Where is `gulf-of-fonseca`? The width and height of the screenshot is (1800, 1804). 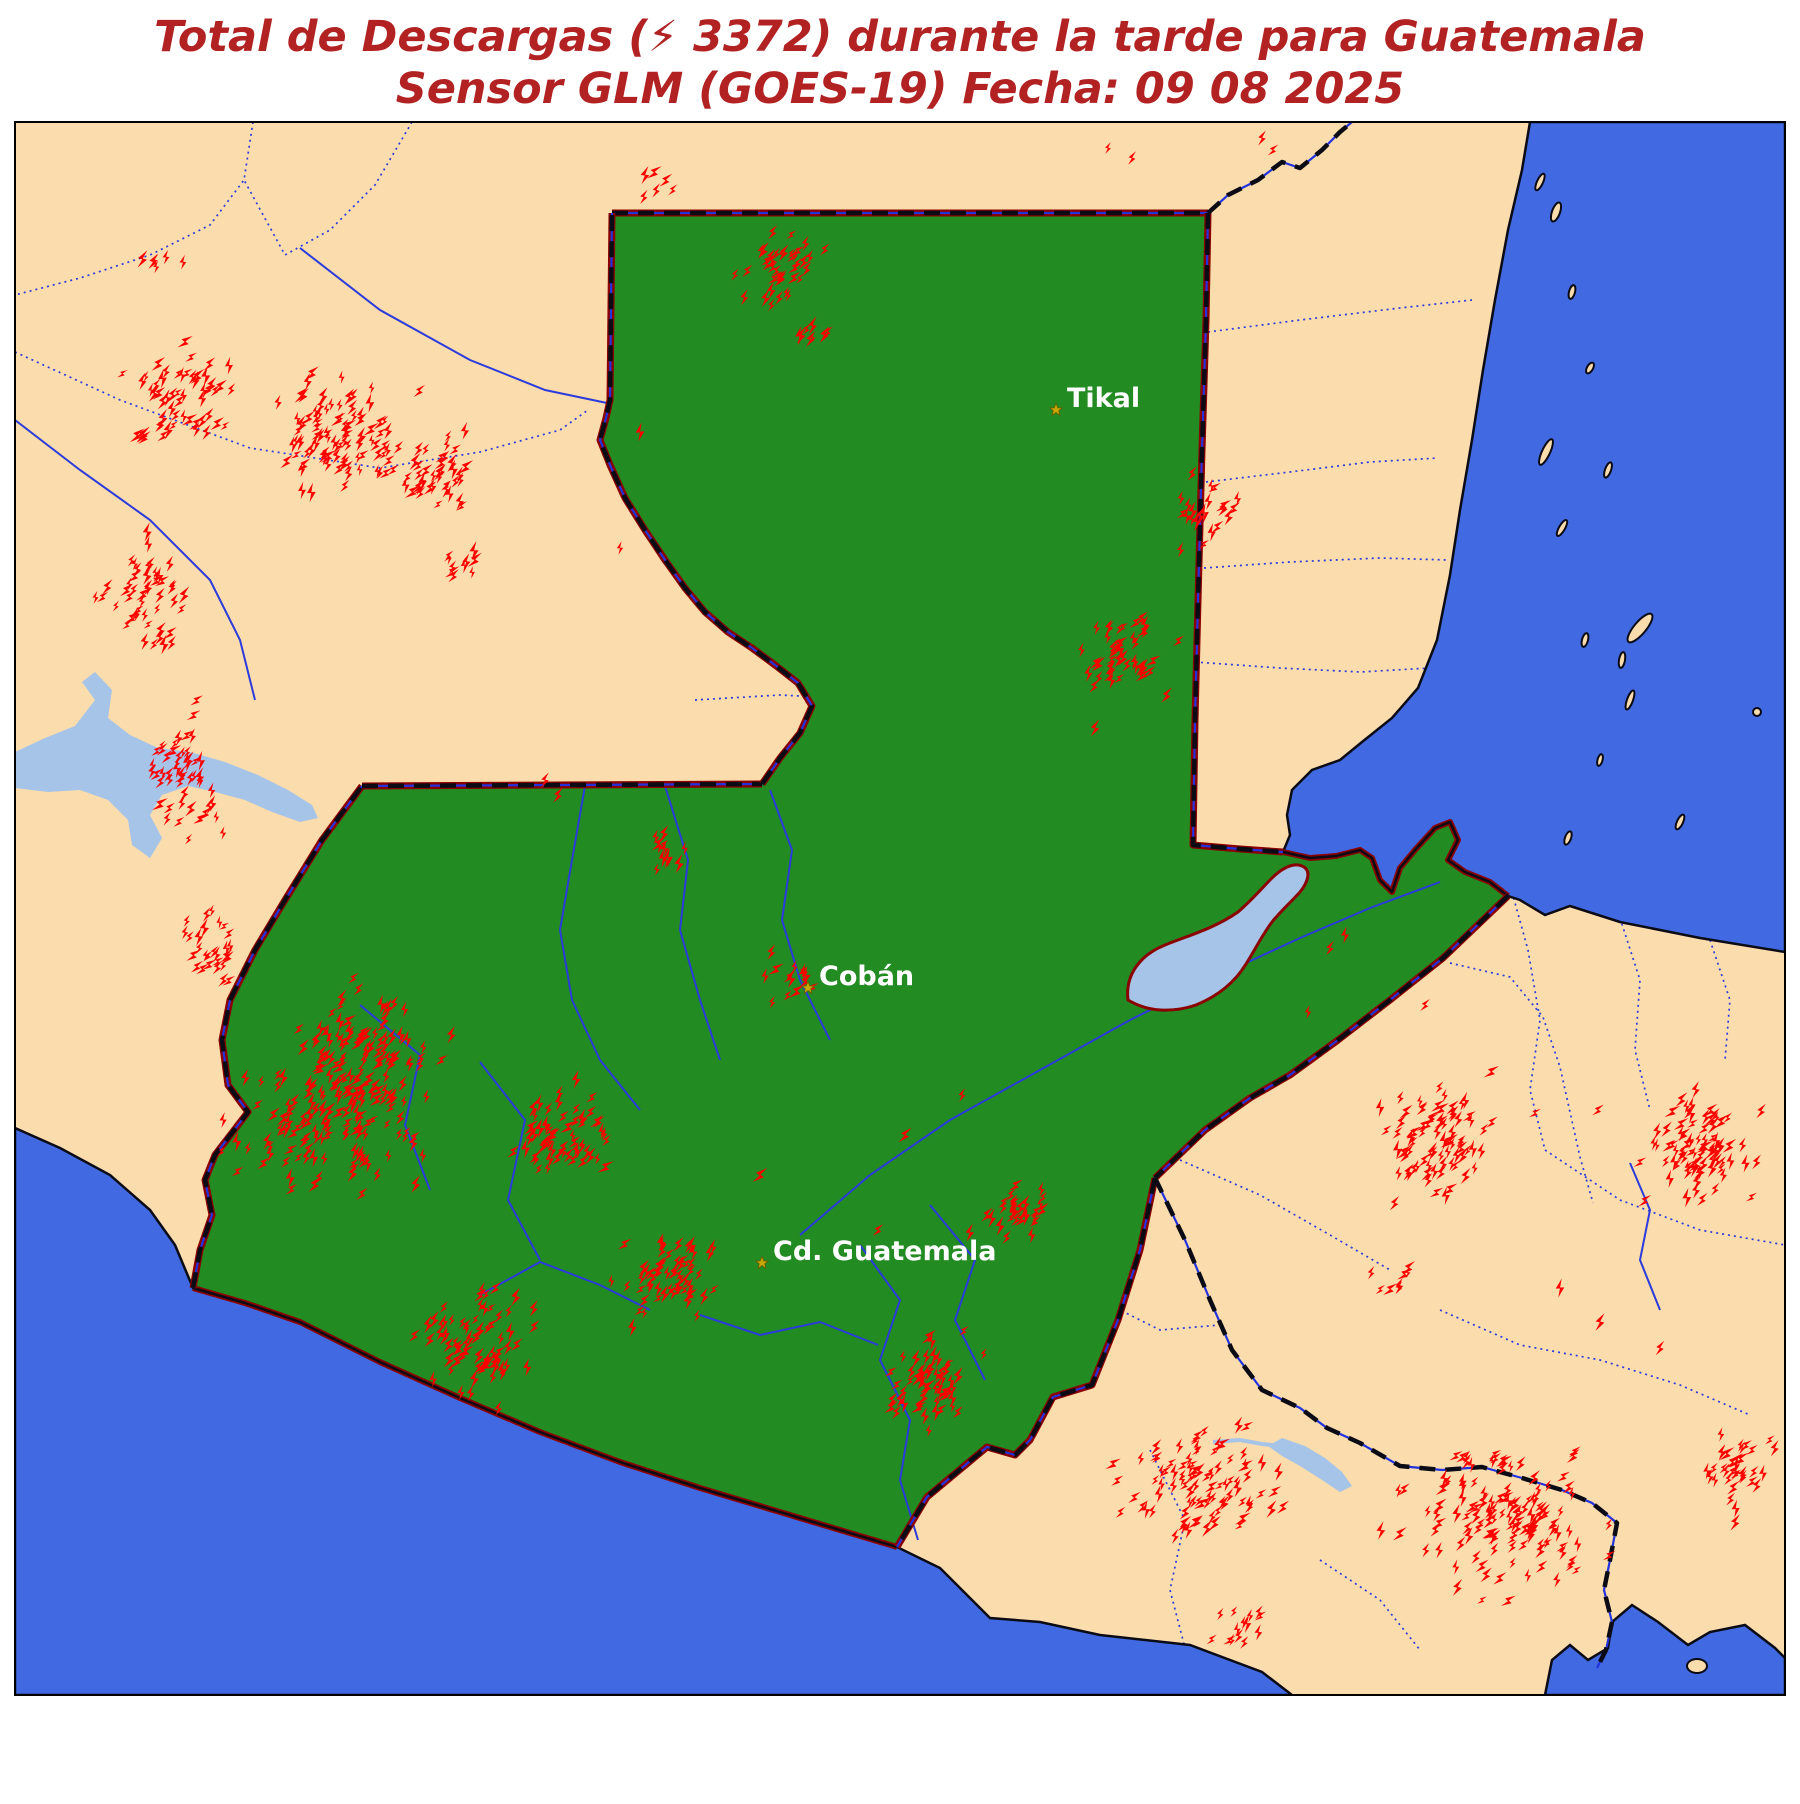
gulf-of-fonseca is located at coordinates (1664, 1649).